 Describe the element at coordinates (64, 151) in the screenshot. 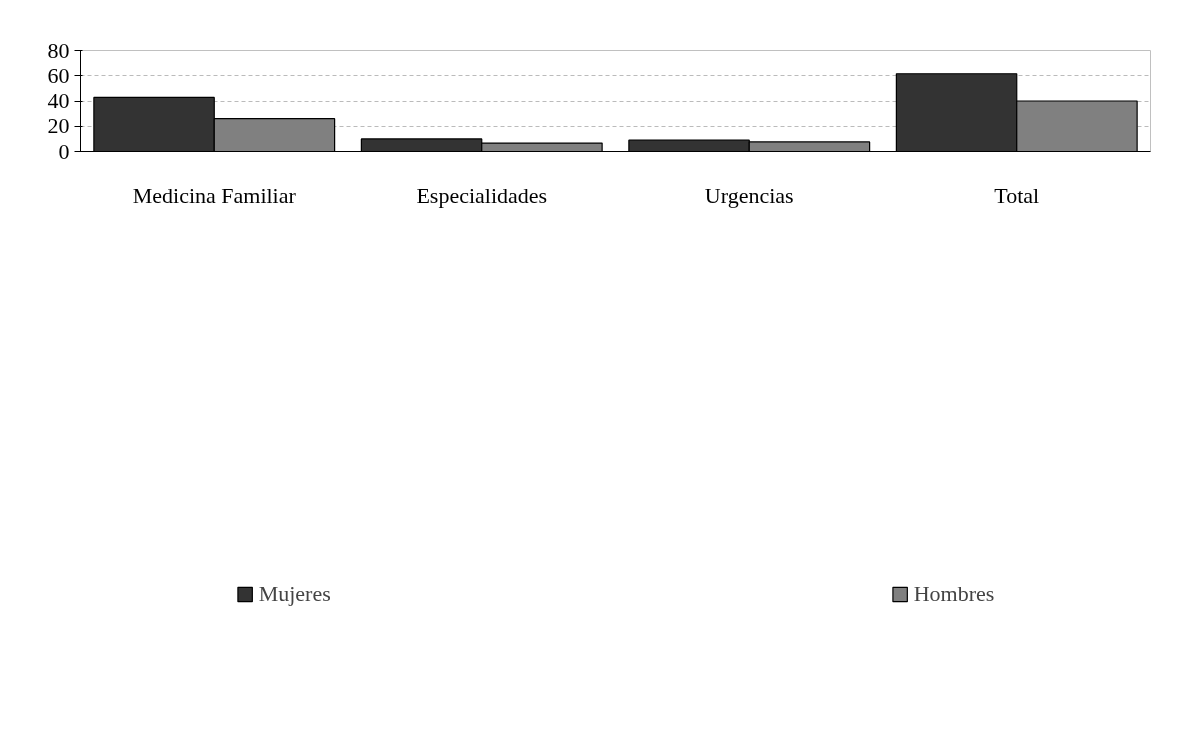

I see `y-tick-label: 0` at that location.